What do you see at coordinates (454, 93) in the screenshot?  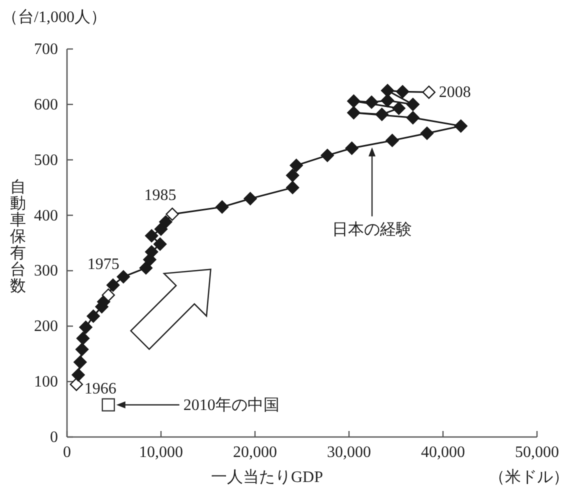 I see `annotation: 2008` at bounding box center [454, 93].